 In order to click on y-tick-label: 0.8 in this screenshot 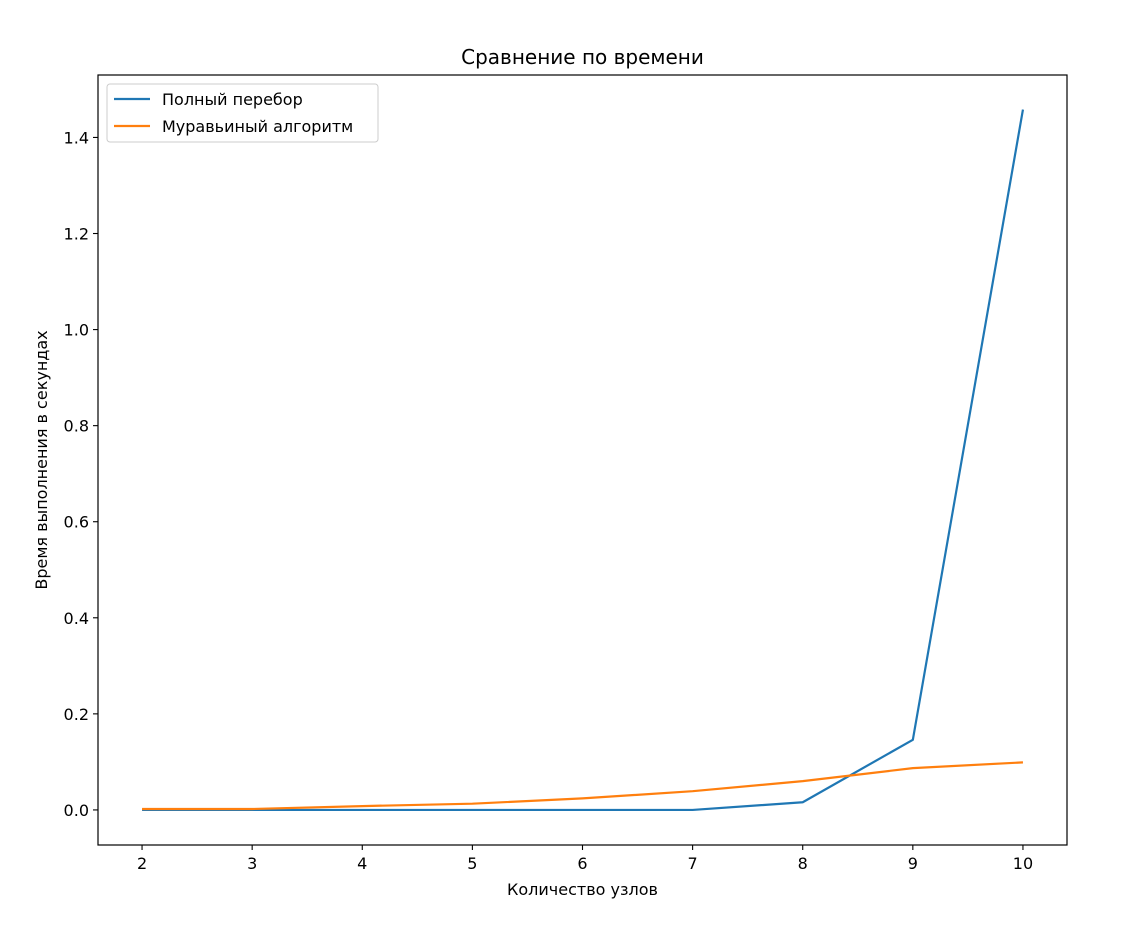, I will do `click(76, 426)`.